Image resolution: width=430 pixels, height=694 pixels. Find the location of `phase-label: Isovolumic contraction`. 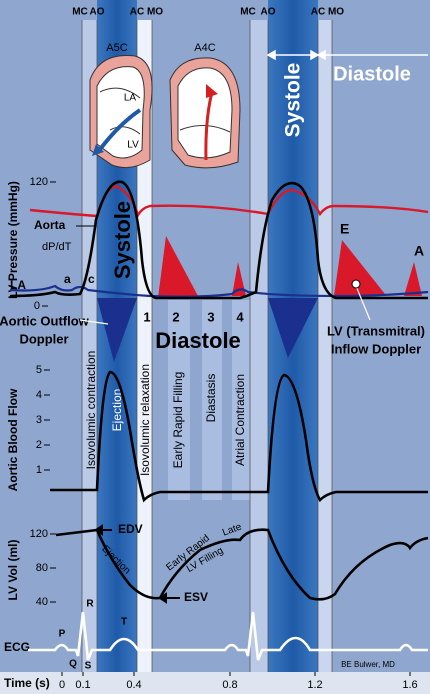

phase-label: Isovolumic contraction is located at coordinates (91, 410).